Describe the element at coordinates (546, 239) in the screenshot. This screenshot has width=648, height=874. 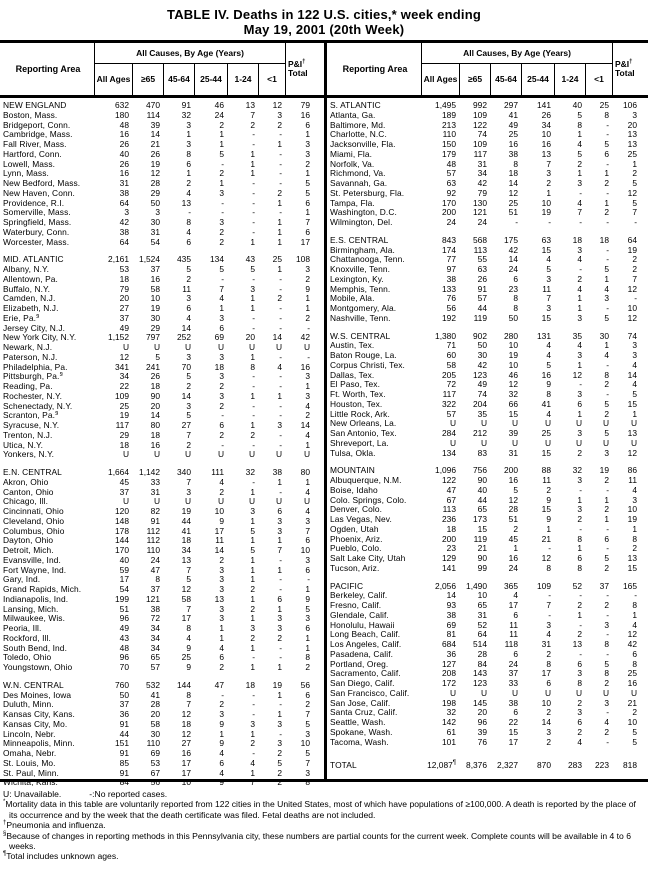
I see `value-cell: 63` at that location.